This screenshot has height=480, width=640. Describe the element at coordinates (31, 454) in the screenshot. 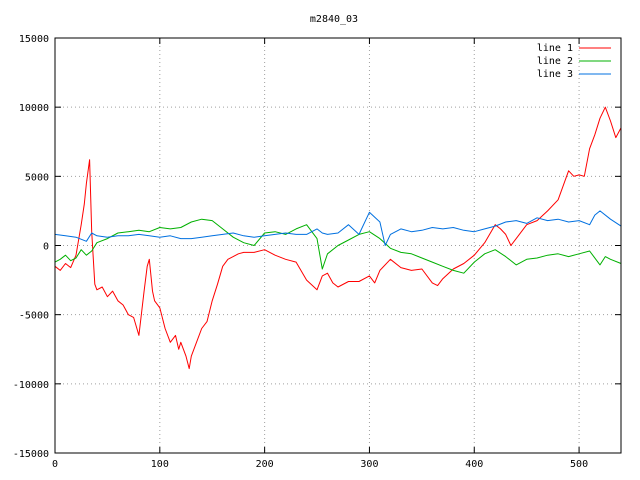

I see `y-tick-label: -15000` at that location.